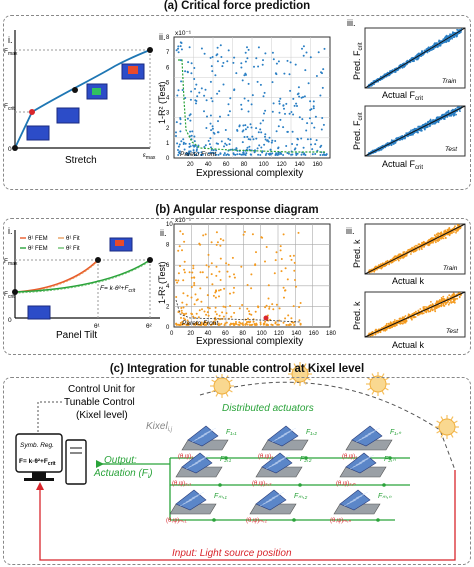 This screenshot has height=567, width=474. What do you see at coordinates (300, 165) in the screenshot?
I see `xtick-label: 140` at bounding box center [300, 165].